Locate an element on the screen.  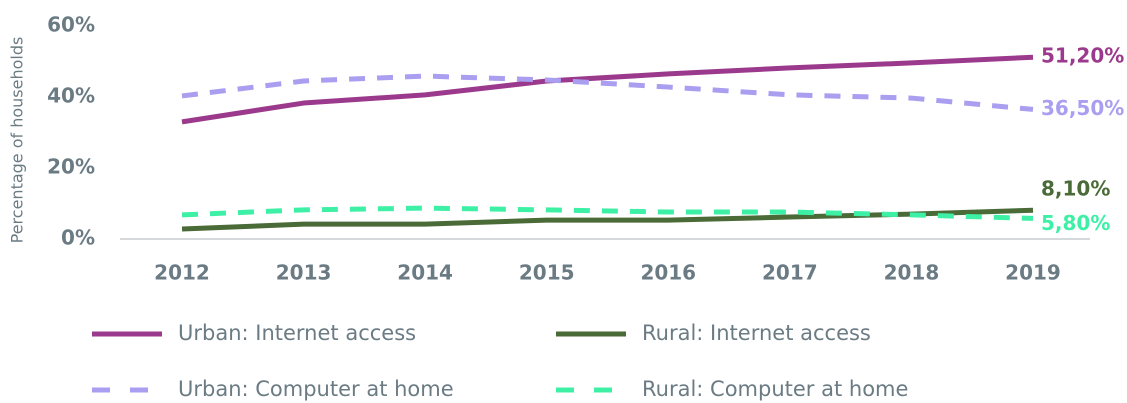
x-tick-label: 2019 is located at coordinates (1033, 273).